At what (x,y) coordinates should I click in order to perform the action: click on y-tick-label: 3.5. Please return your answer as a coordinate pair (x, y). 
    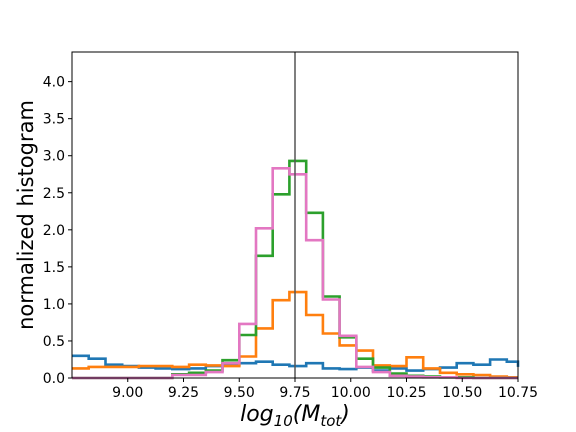
    Looking at the image, I should click on (54, 120).